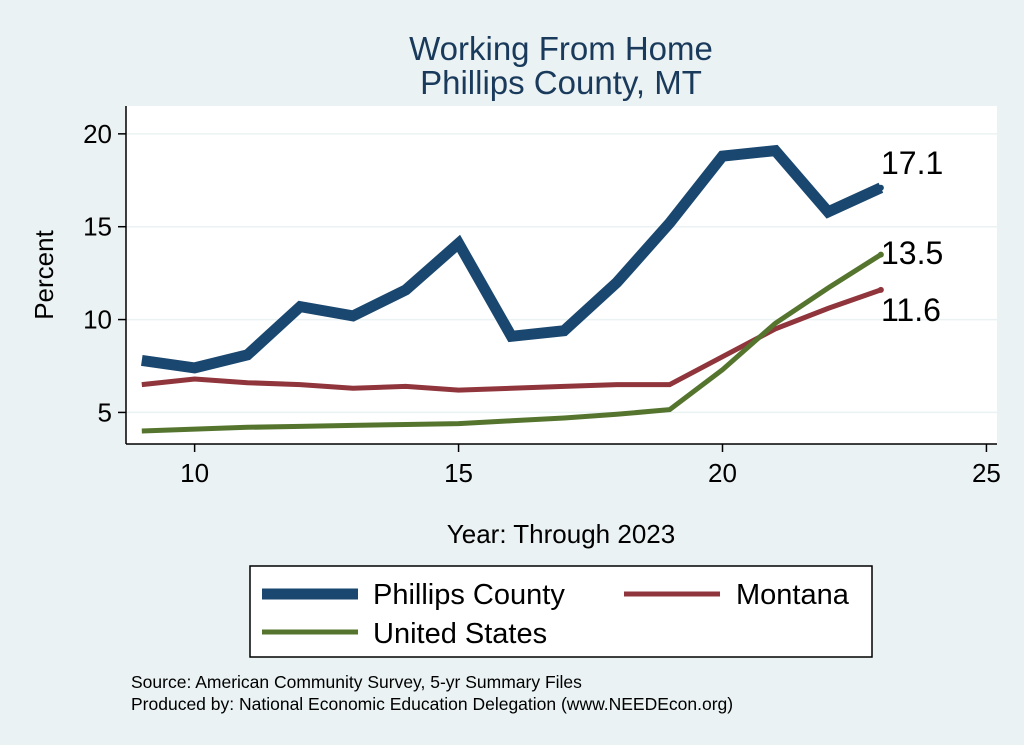 This screenshot has height=745, width=1024. Describe the element at coordinates (460, 634) in the screenshot. I see `legend-label-united-states: United States` at that location.